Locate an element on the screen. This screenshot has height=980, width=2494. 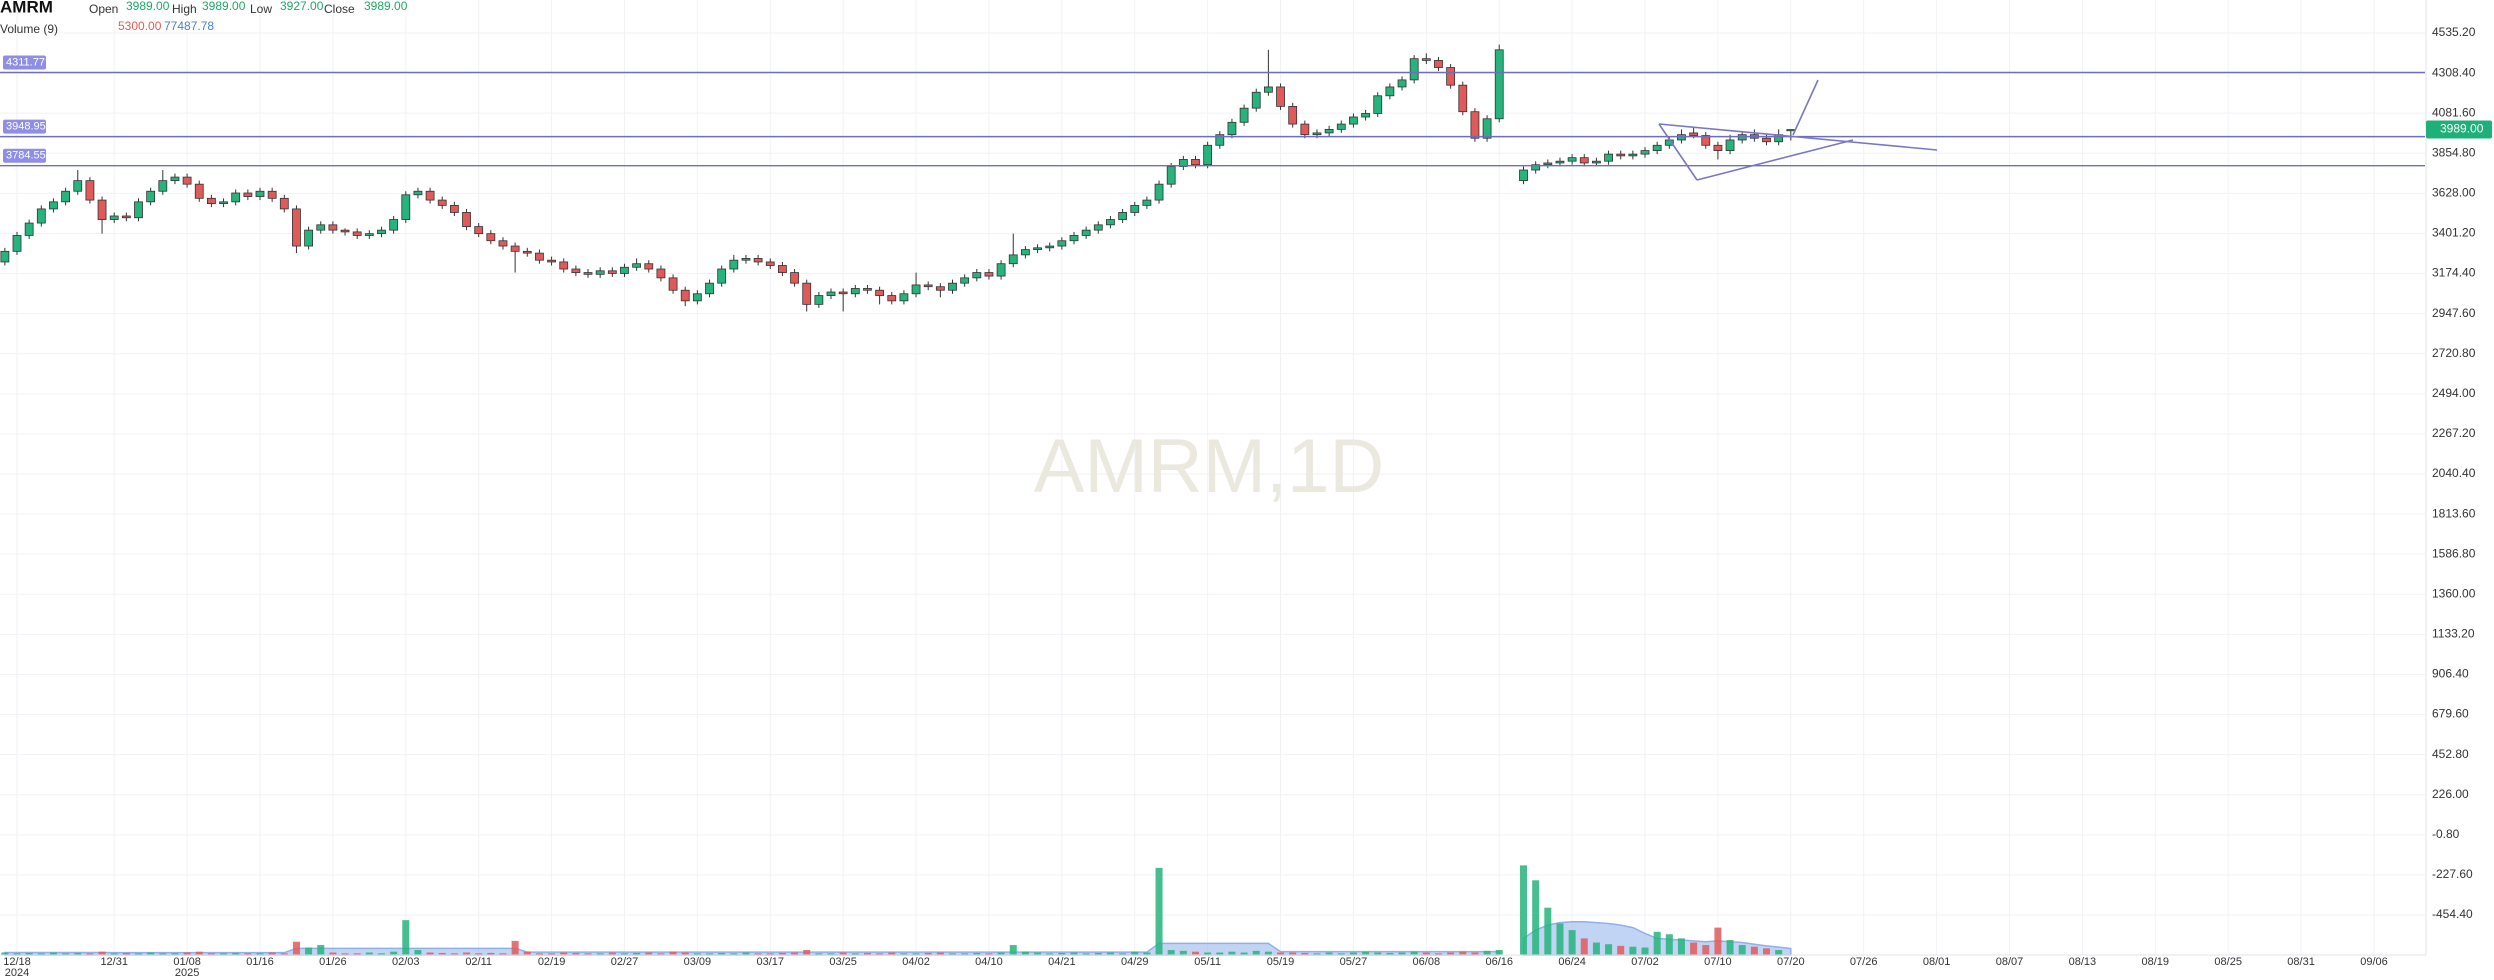
x-tick-label: 06/08 is located at coordinates (1427, 962).